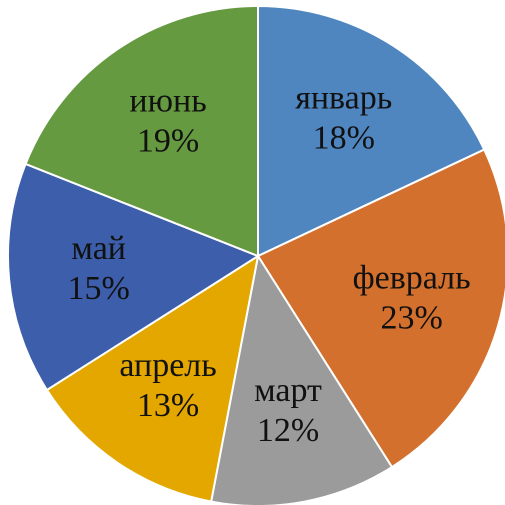 This screenshot has width=505, height=505. Describe the element at coordinates (168, 140) in the screenshot. I see `slice-value-label: 19%` at that location.